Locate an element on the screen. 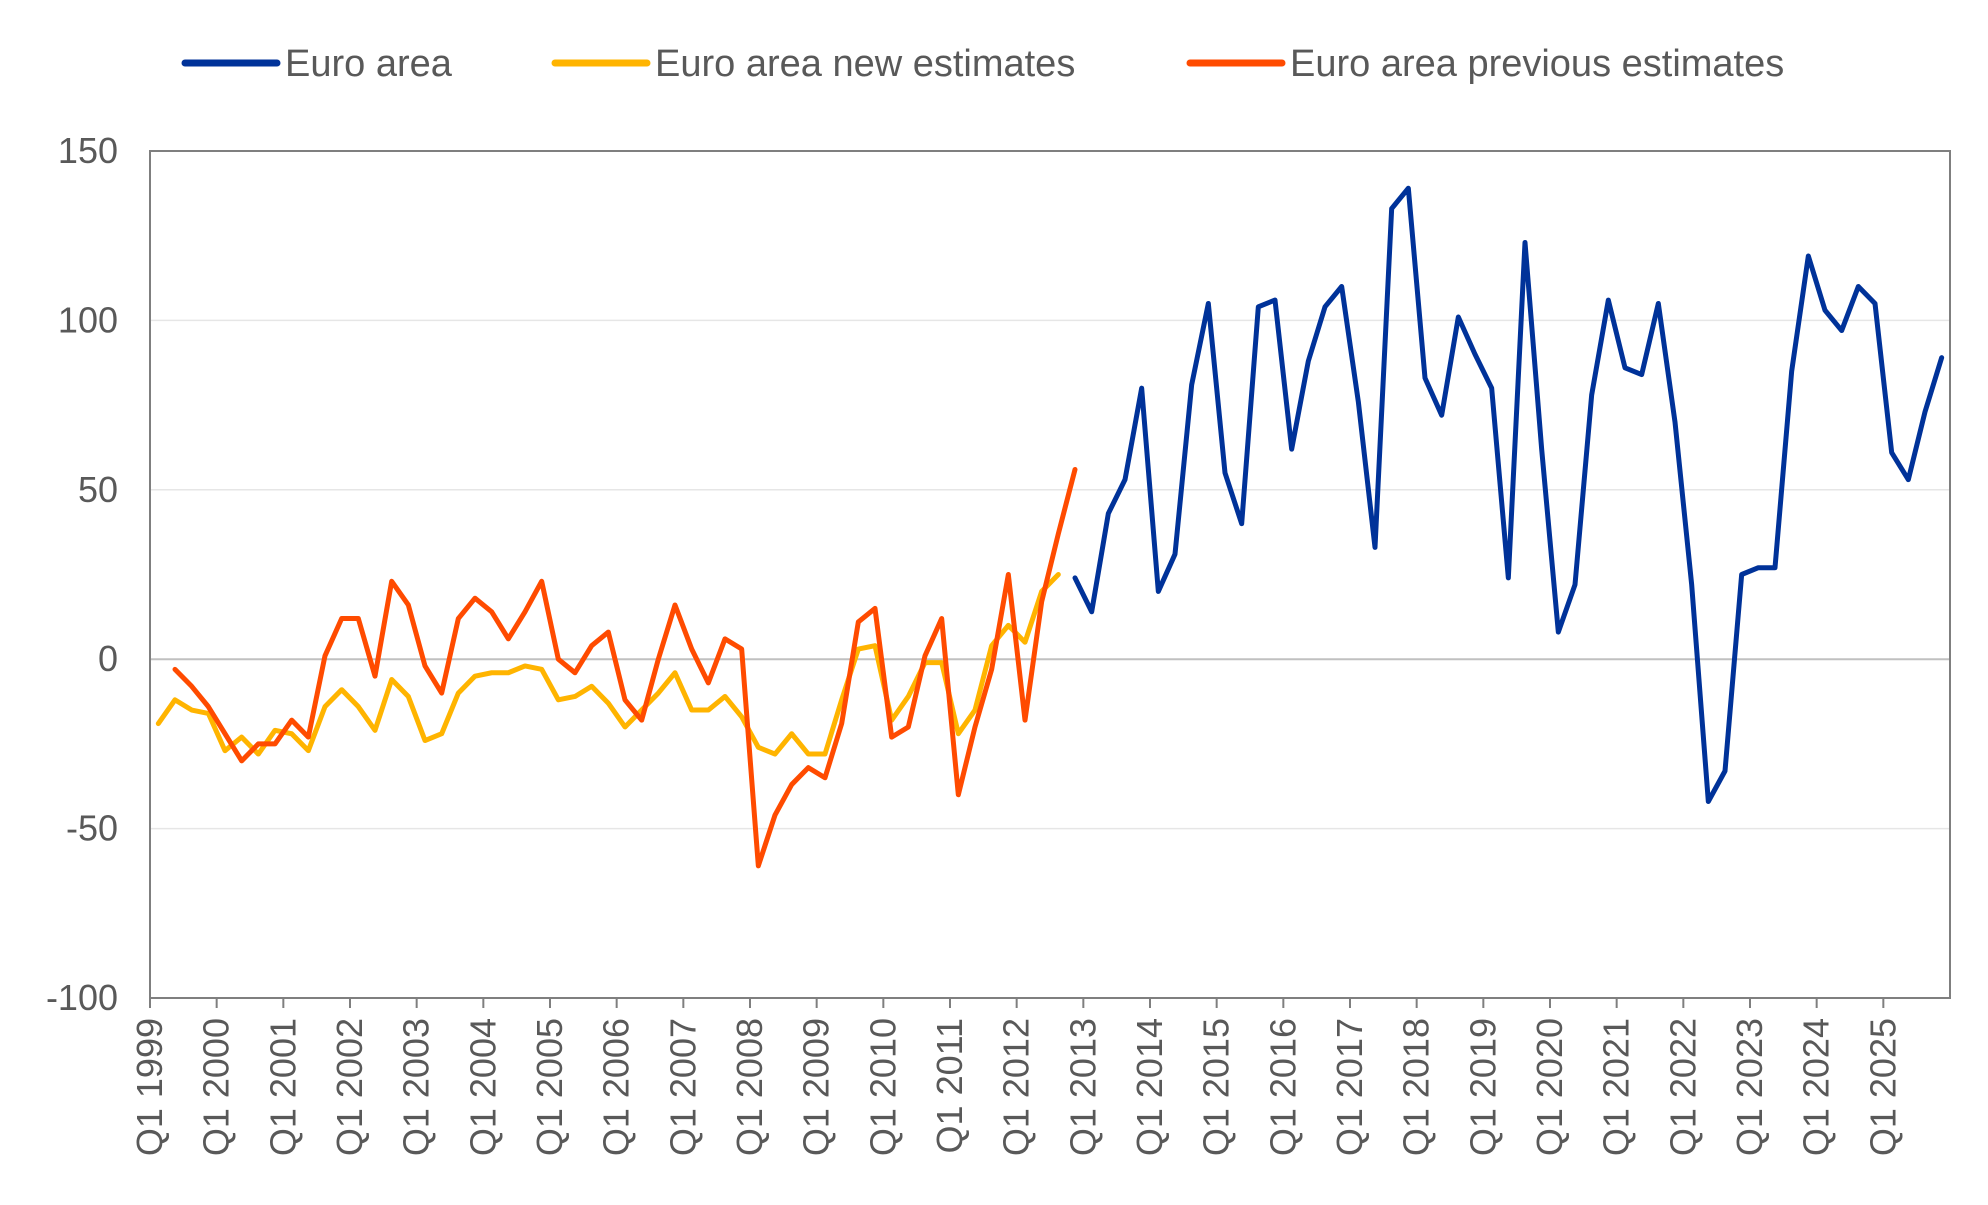  x-tick-label: Q1 2014 is located at coordinates (1149, 1087).